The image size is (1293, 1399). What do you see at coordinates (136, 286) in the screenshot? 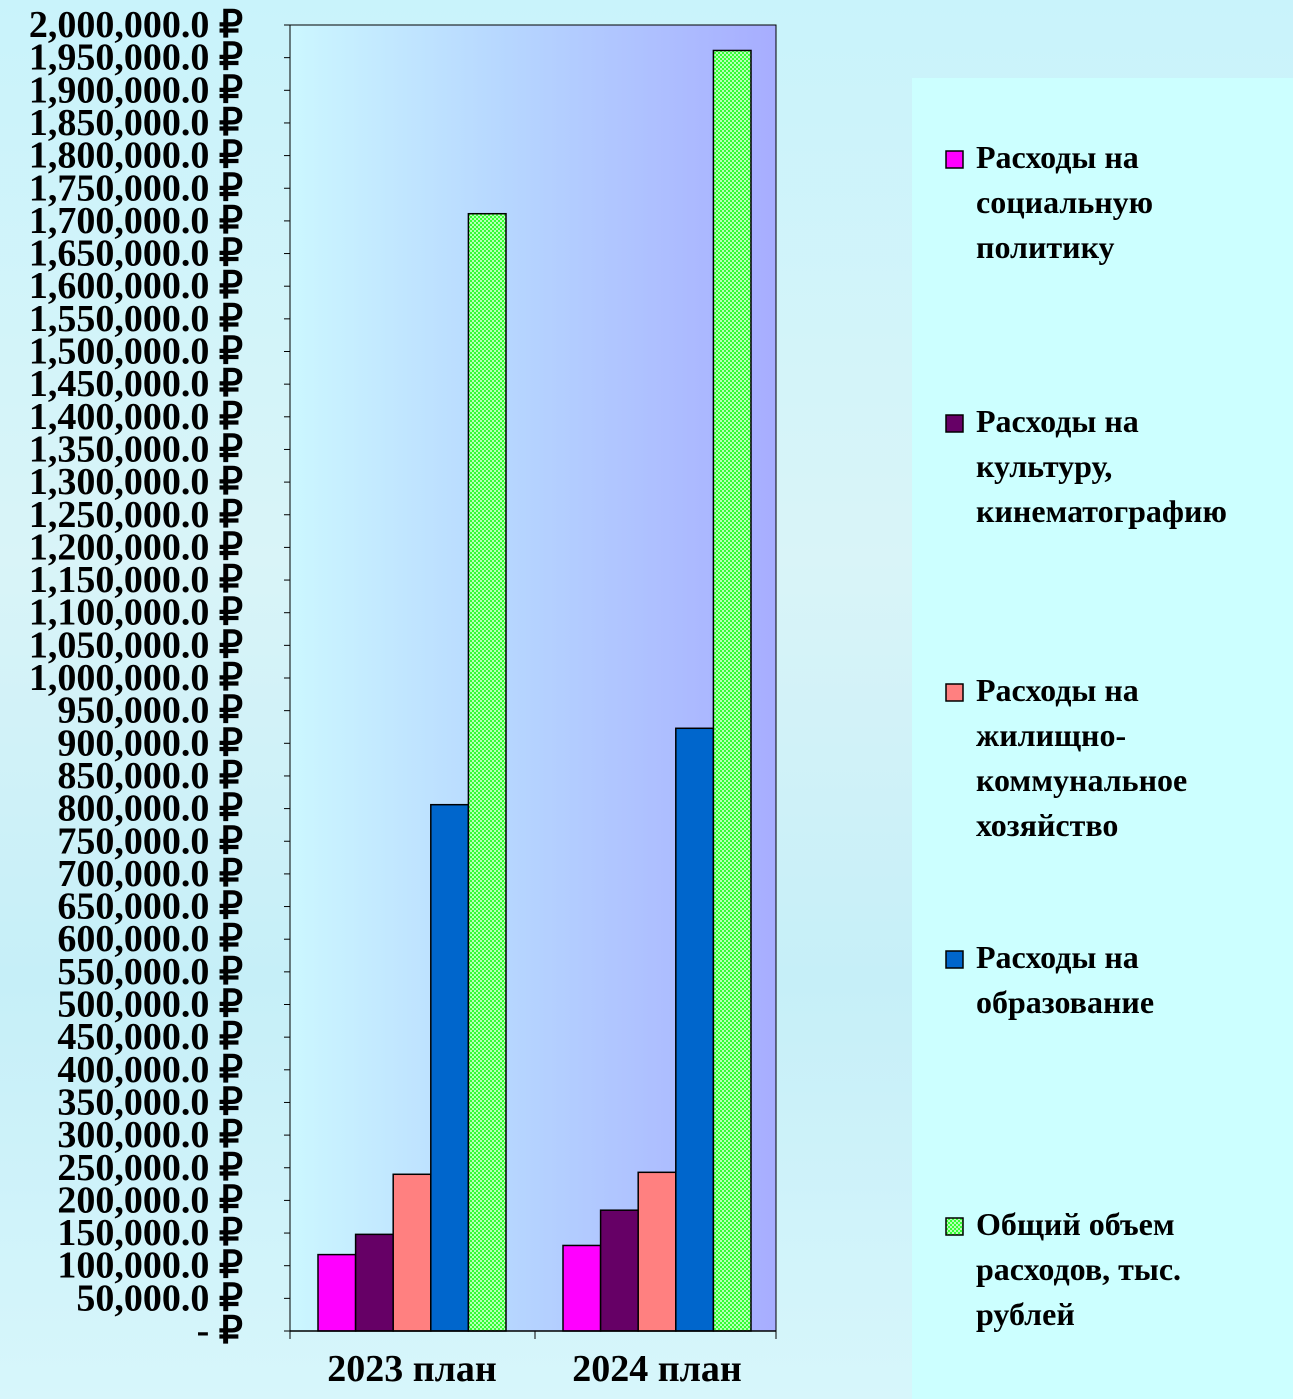
I see `y-tick-label: 1,600,000.0 ₽` at bounding box center [136, 286].